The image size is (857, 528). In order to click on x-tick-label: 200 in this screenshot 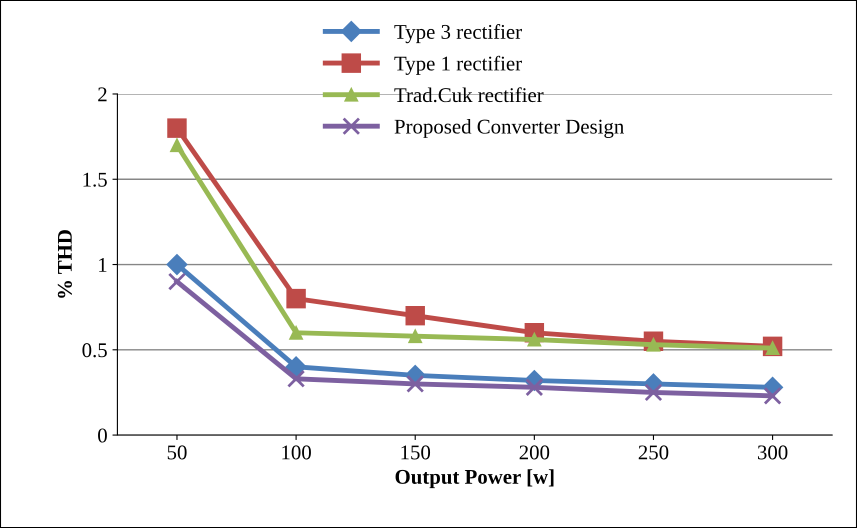, I will do `click(535, 452)`.